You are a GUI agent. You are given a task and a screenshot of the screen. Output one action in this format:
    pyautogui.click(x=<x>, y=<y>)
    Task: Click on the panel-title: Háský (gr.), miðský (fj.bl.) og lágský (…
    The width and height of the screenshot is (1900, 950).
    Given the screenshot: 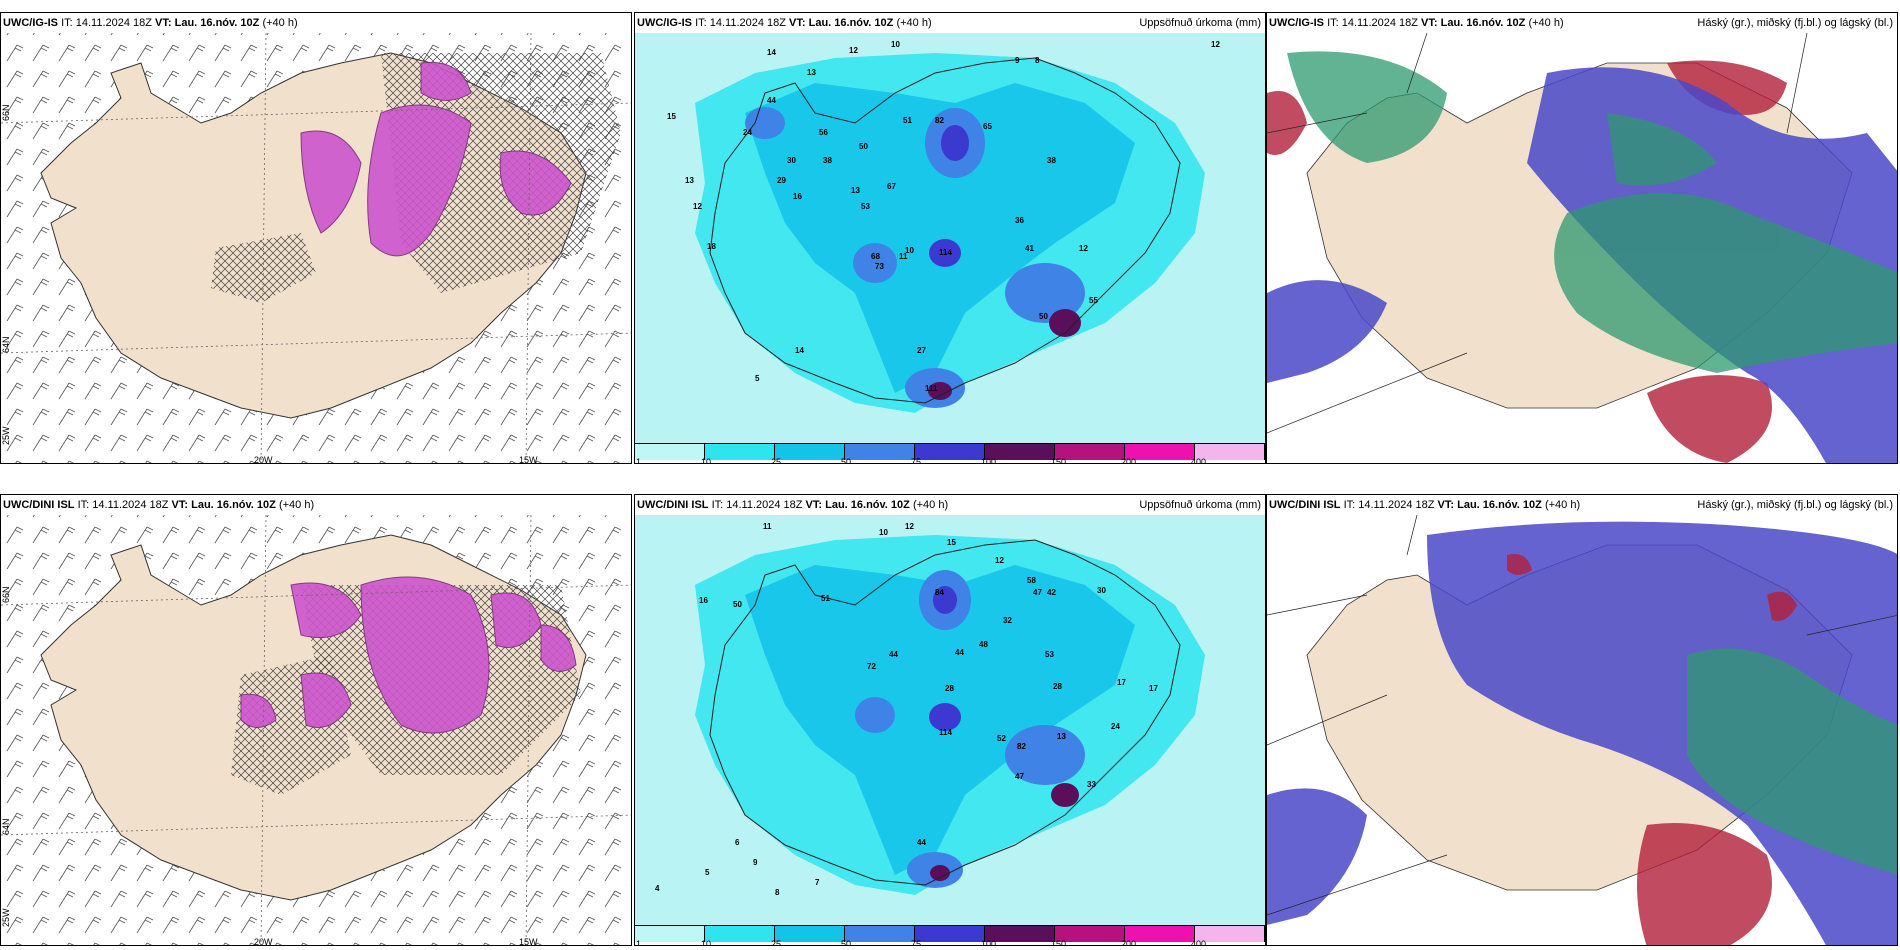 What is the action you would take?
    pyautogui.click(x=1795, y=505)
    